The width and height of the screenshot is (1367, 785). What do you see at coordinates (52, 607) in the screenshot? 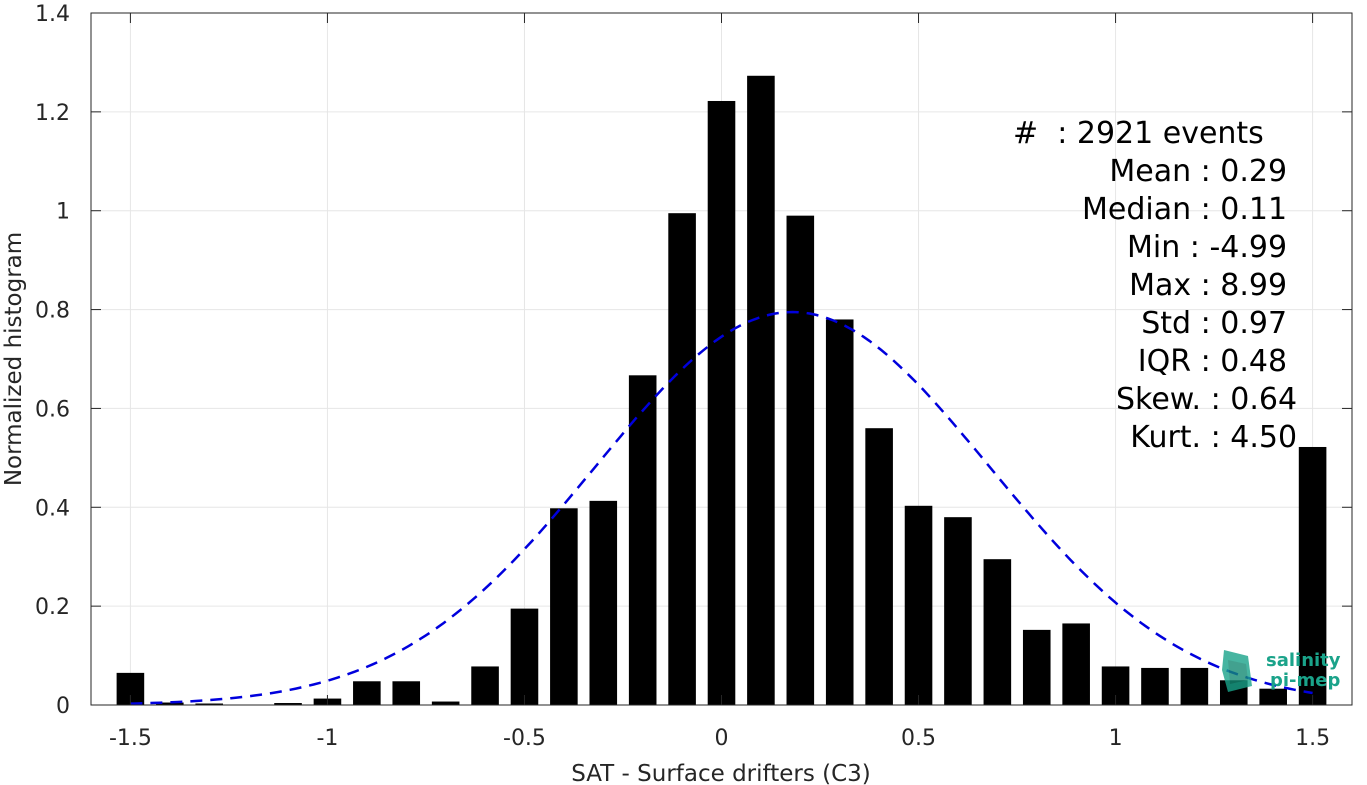
I see `y-tick-label: 0.2` at bounding box center [52, 607].